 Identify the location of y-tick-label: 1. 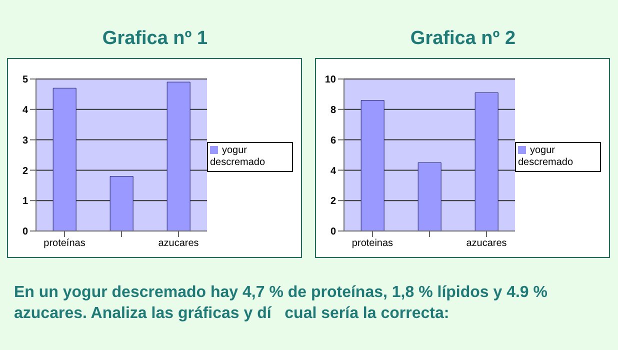
(25, 202).